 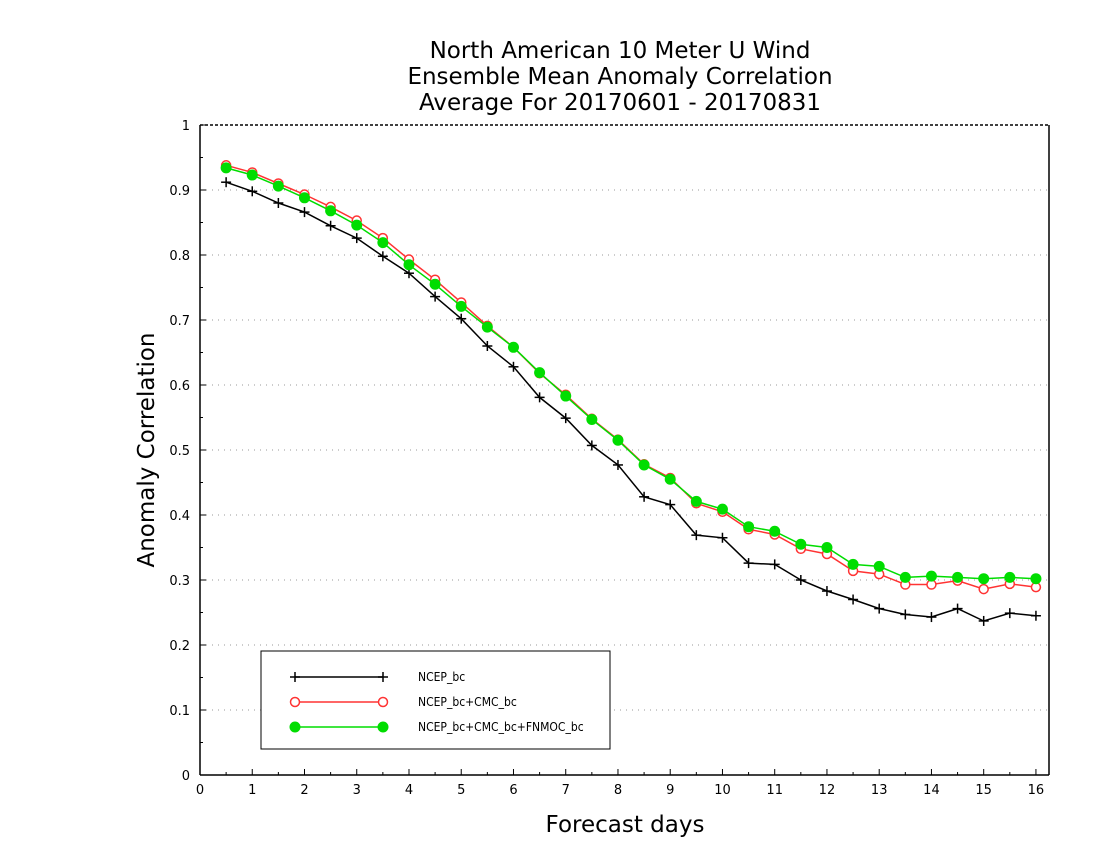 What do you see at coordinates (461, 790) in the screenshot?
I see `x-tick-label: 5` at bounding box center [461, 790].